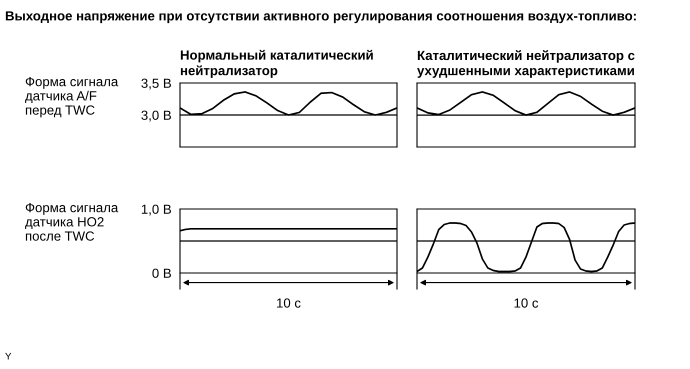  Describe the element at coordinates (156, 210) in the screenshot. I see `y-tick-label: 1,0 В` at that location.